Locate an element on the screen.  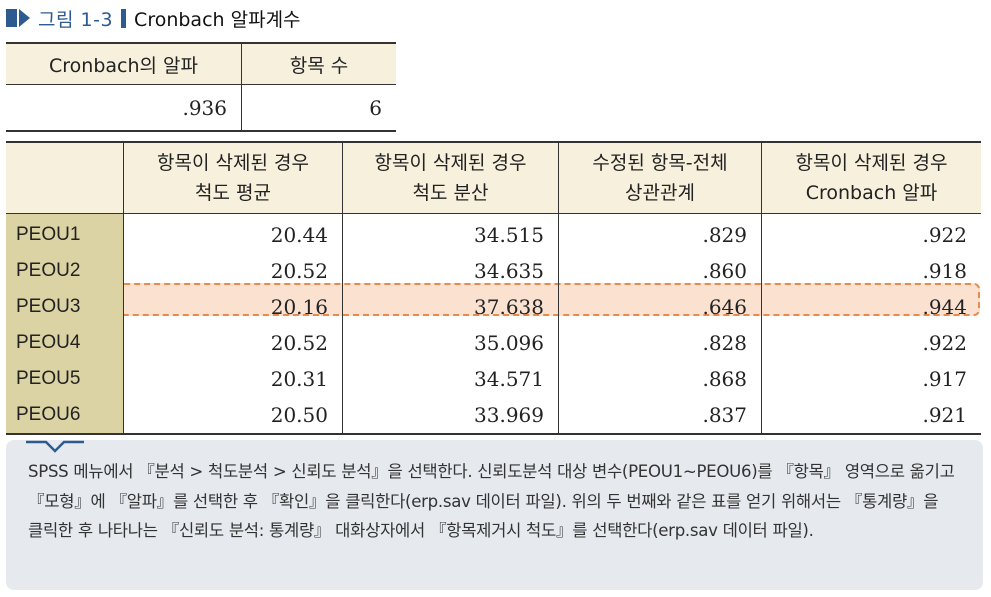
header-line: 수정된 항목-전체 is located at coordinates (660, 163).